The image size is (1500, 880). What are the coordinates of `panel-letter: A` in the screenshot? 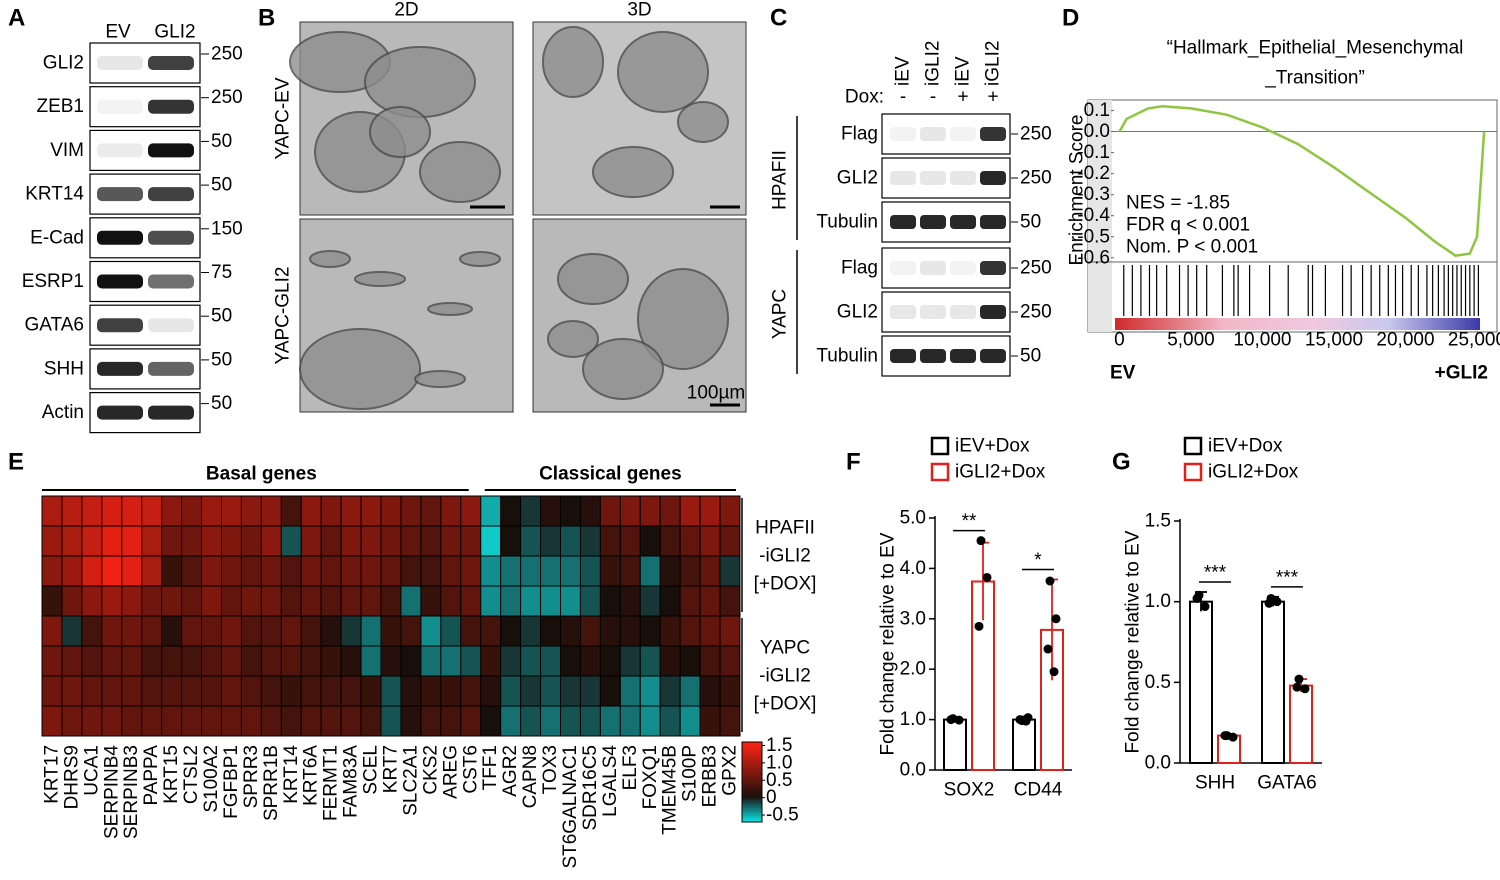 It's located at (16, 18).